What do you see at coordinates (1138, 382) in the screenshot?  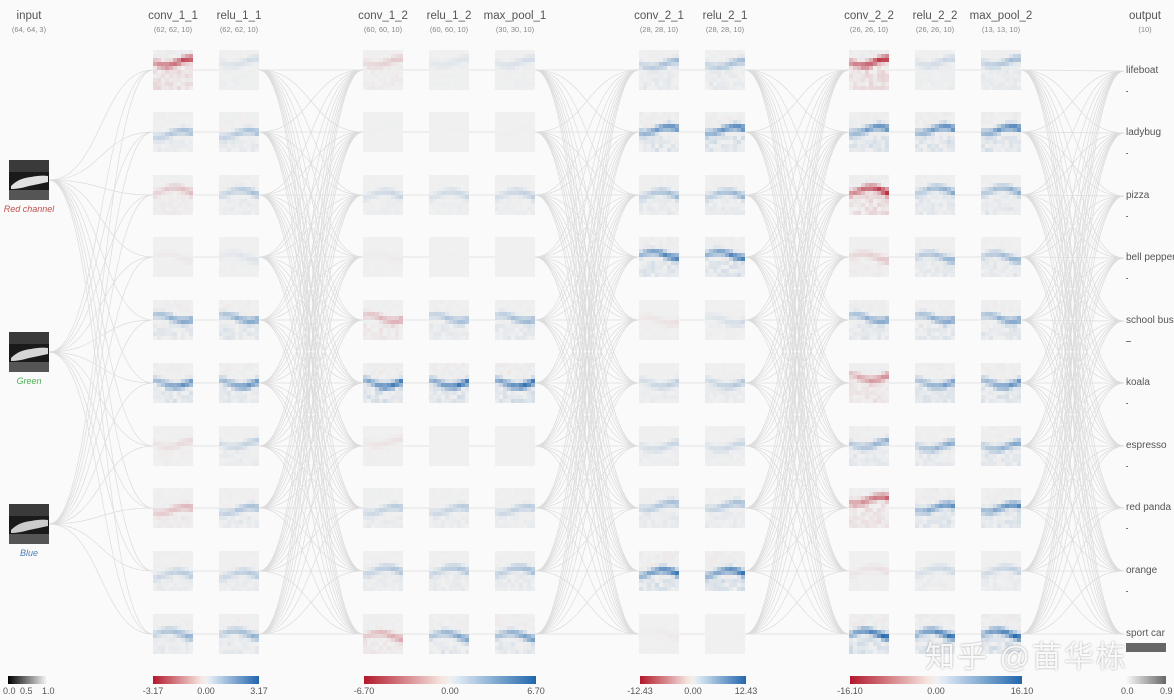 I see `output-class-label: koala` at bounding box center [1138, 382].